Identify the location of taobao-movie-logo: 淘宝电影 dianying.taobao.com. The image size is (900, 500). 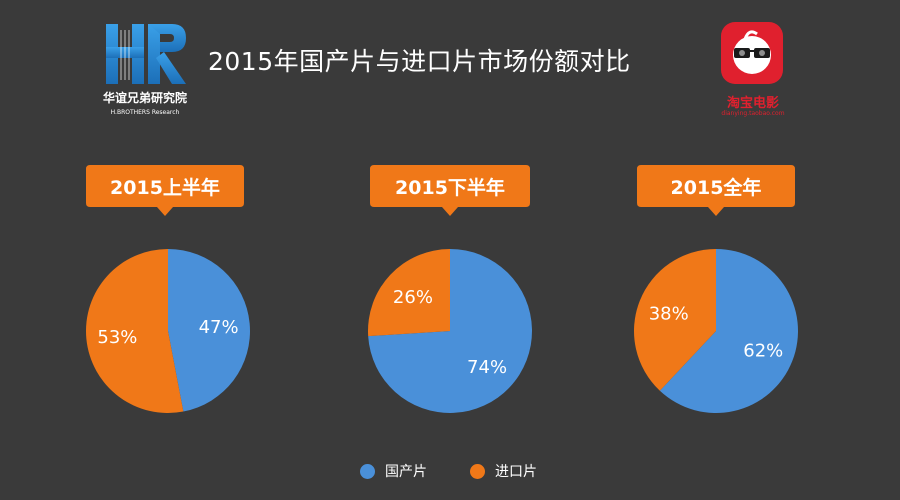
(753, 74).